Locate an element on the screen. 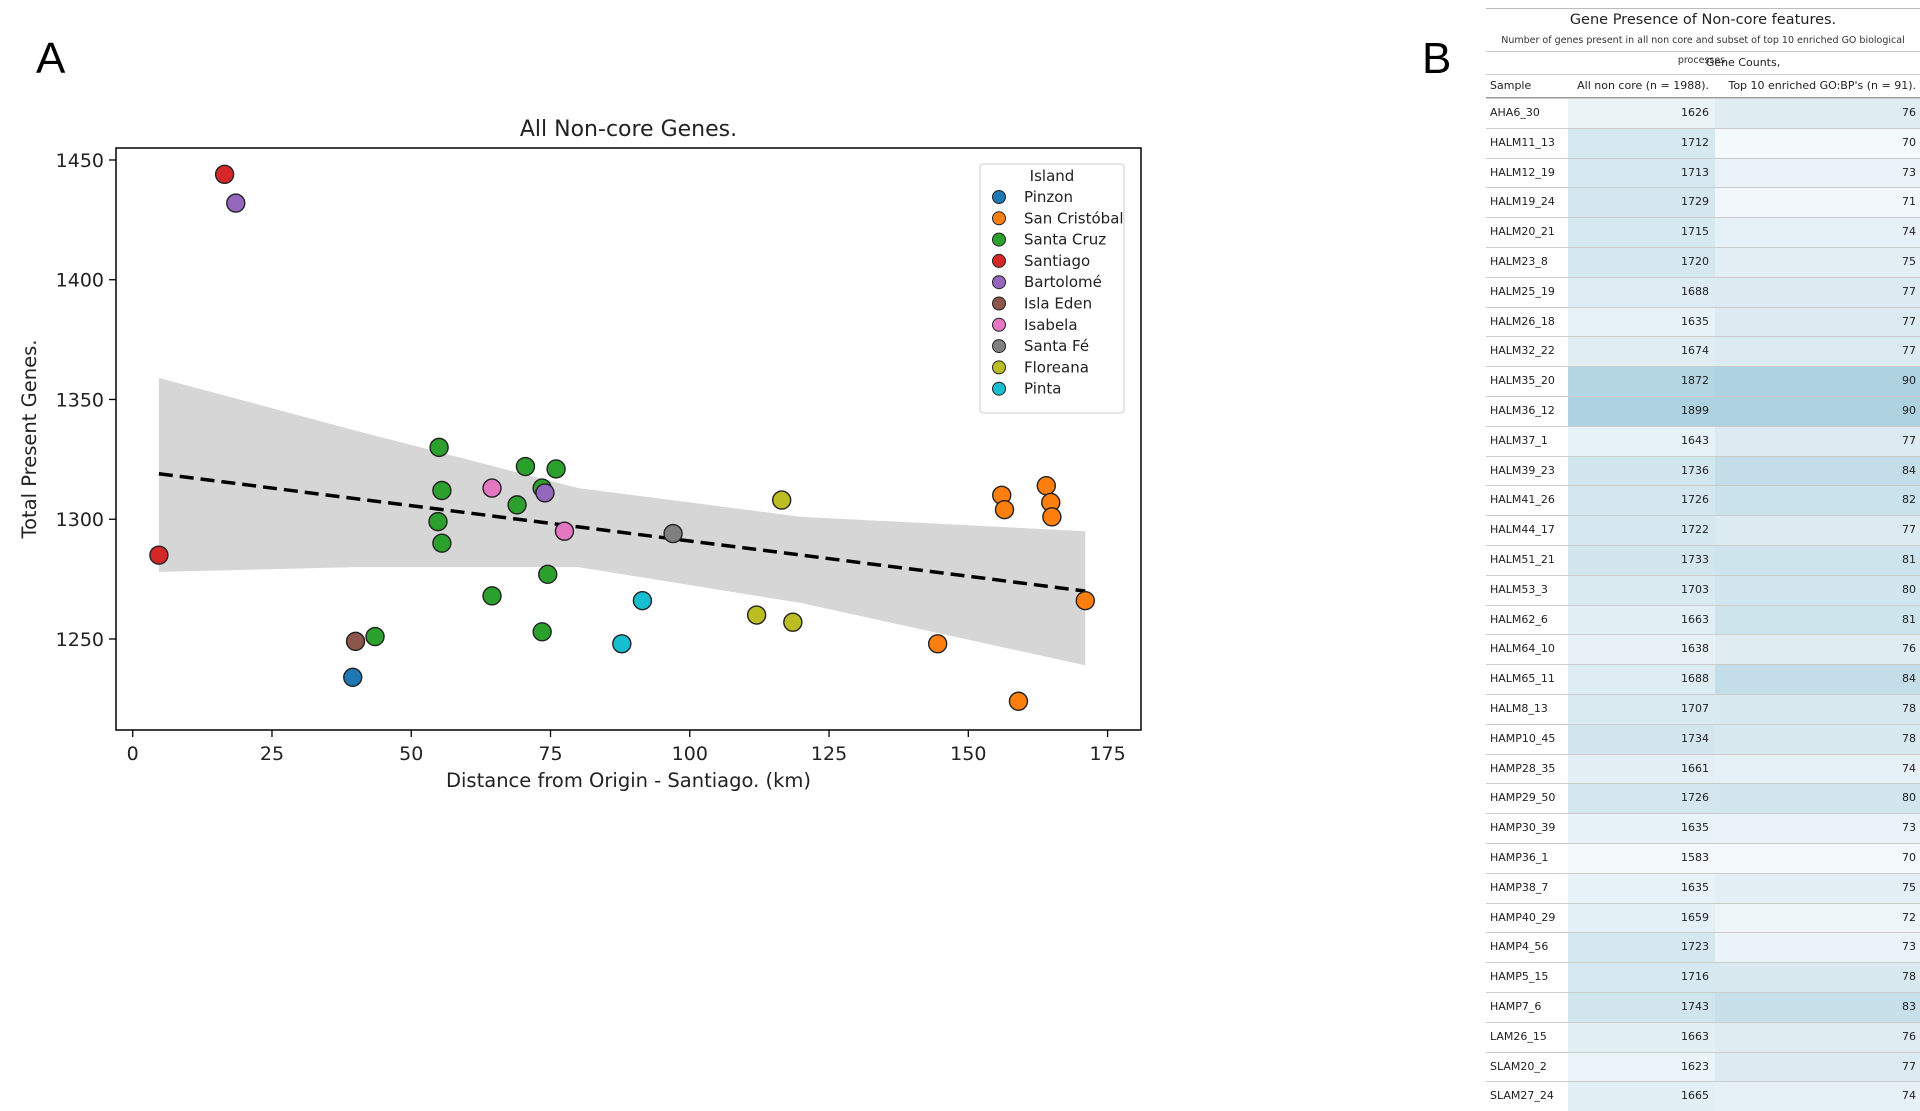 The height and width of the screenshot is (1111, 1920). table-row: HAMP28_35 1661 74 is located at coordinates (1703, 768).